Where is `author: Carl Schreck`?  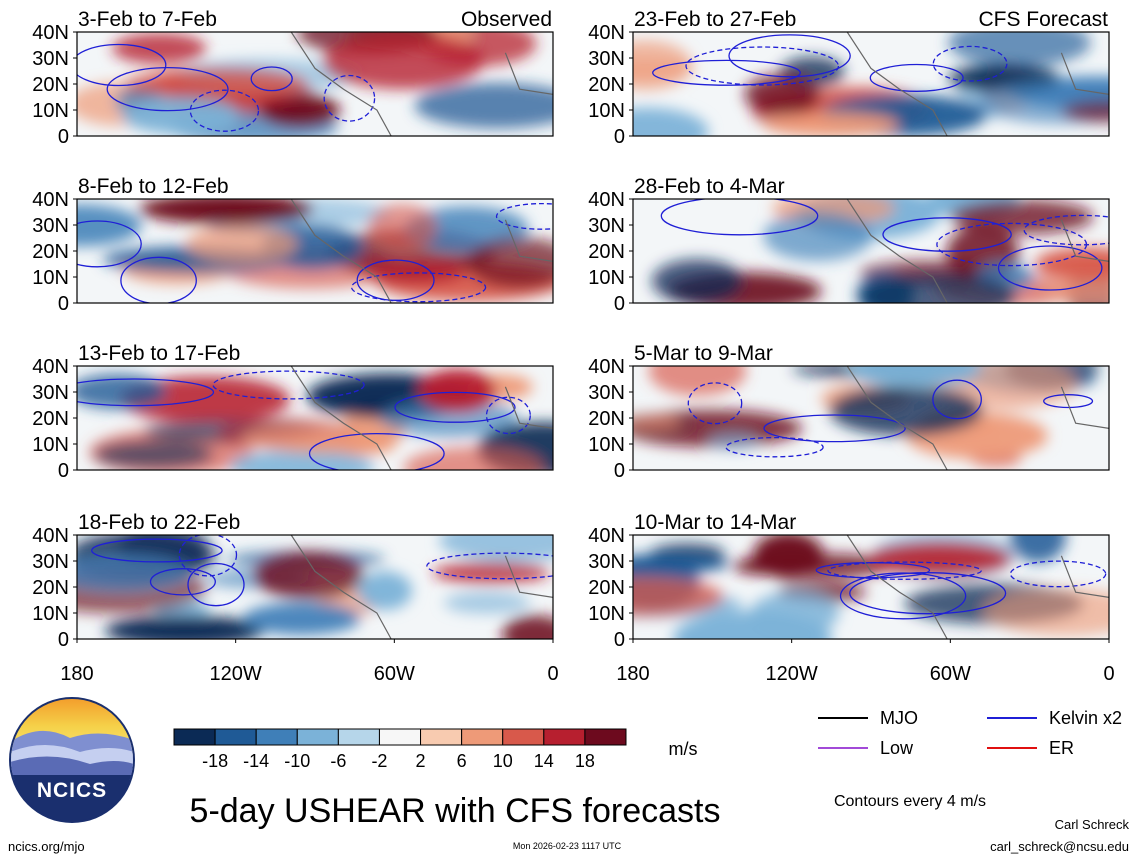 author: Carl Schreck is located at coordinates (1092, 824).